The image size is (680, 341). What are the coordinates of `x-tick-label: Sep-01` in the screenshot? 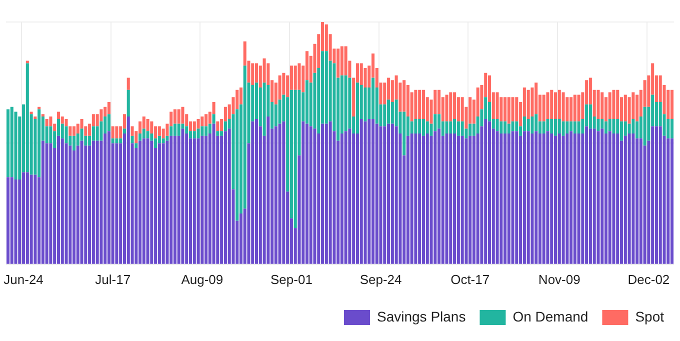 It's located at (291, 279).